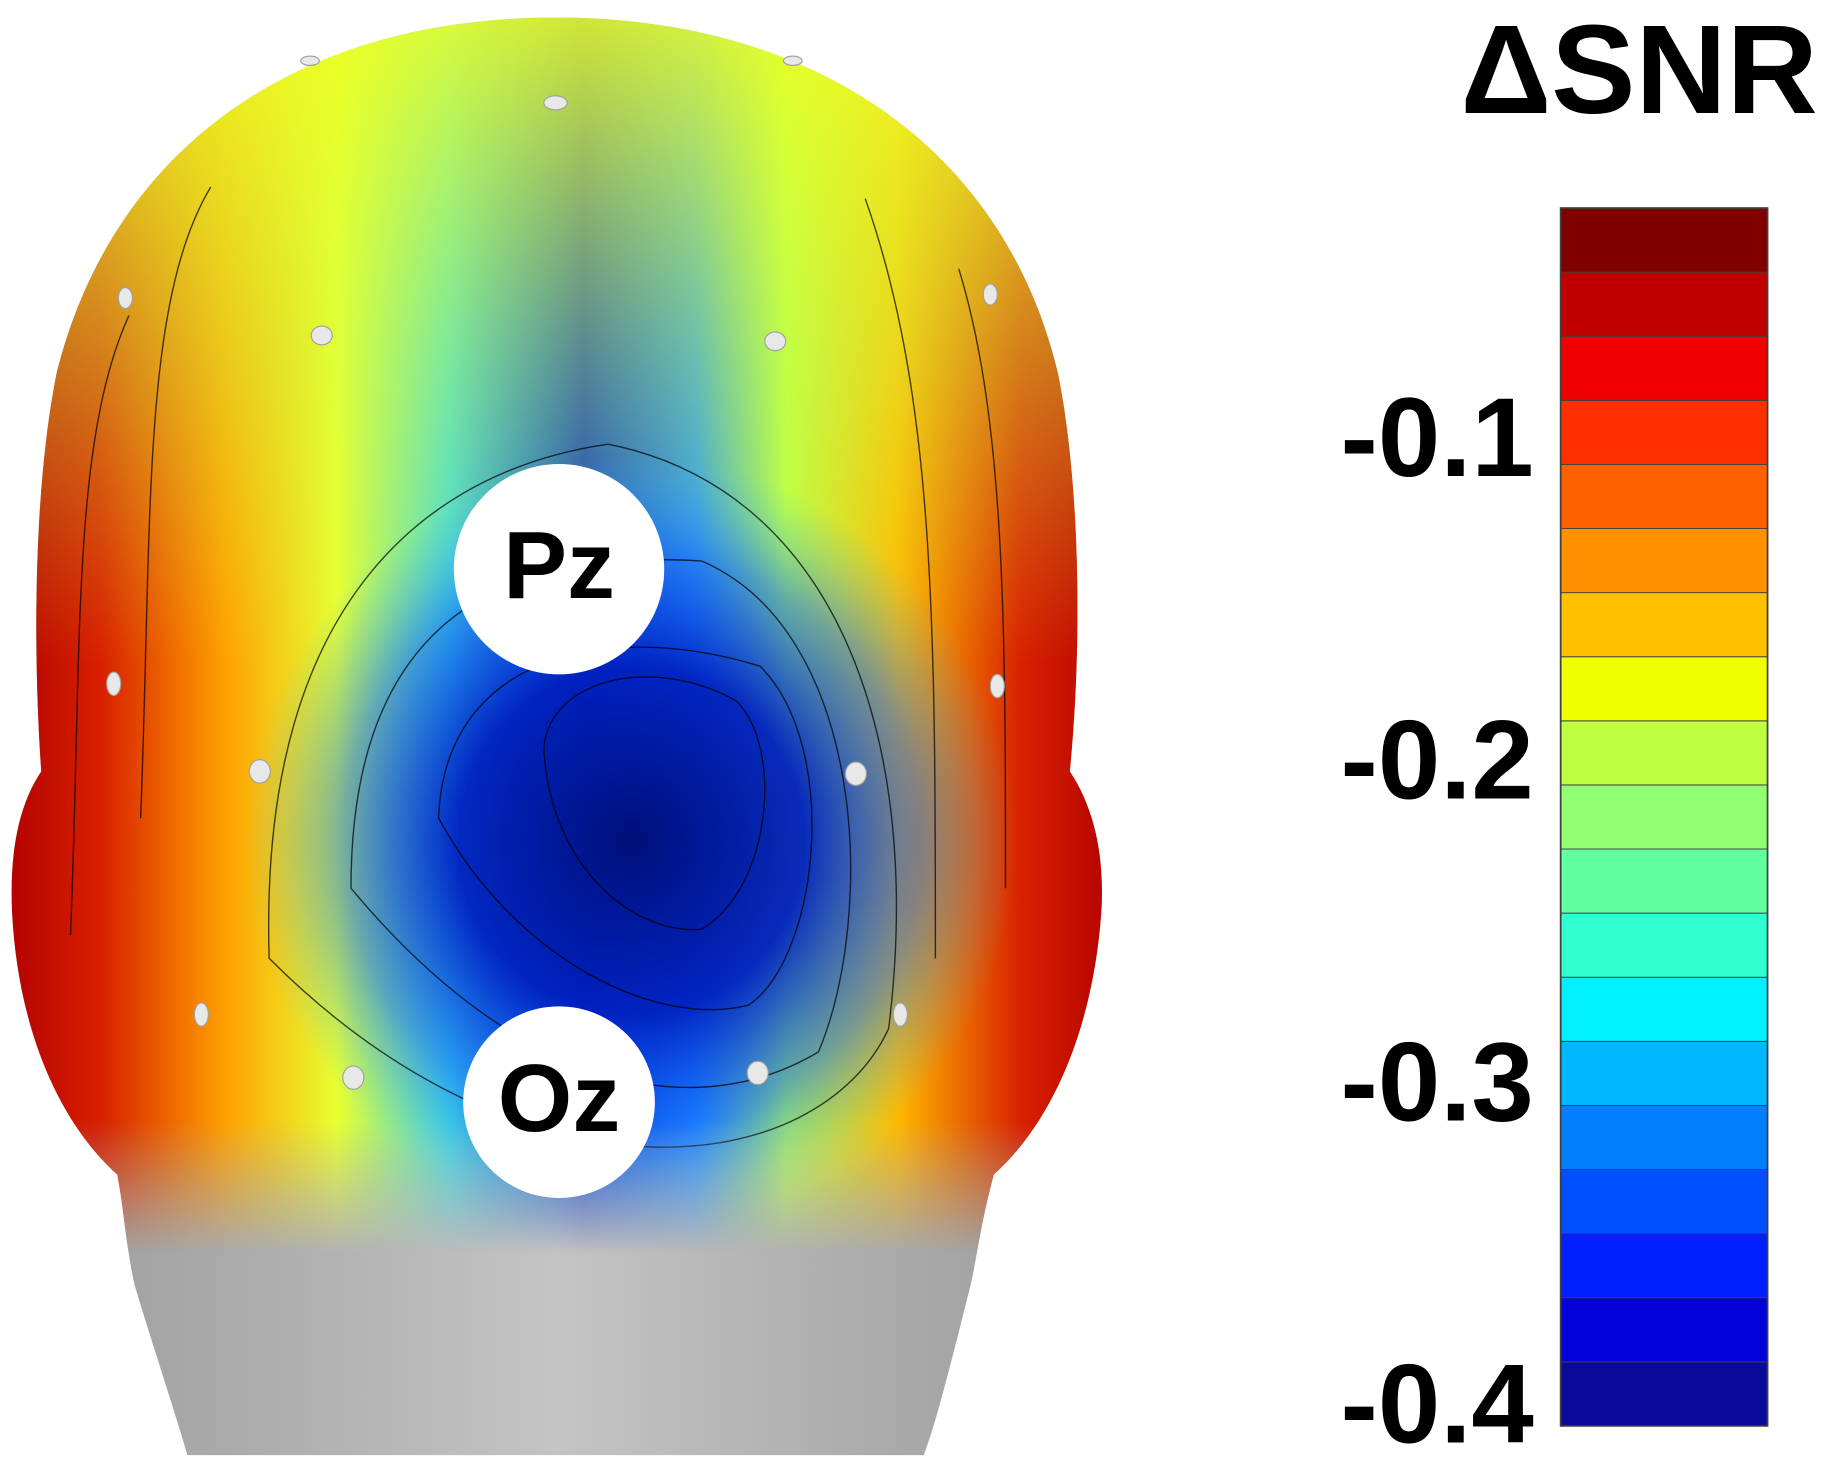 This screenshot has width=1824, height=1475. Describe the element at coordinates (559, 1098) in the screenshot. I see `electrode-label: Oz` at that location.